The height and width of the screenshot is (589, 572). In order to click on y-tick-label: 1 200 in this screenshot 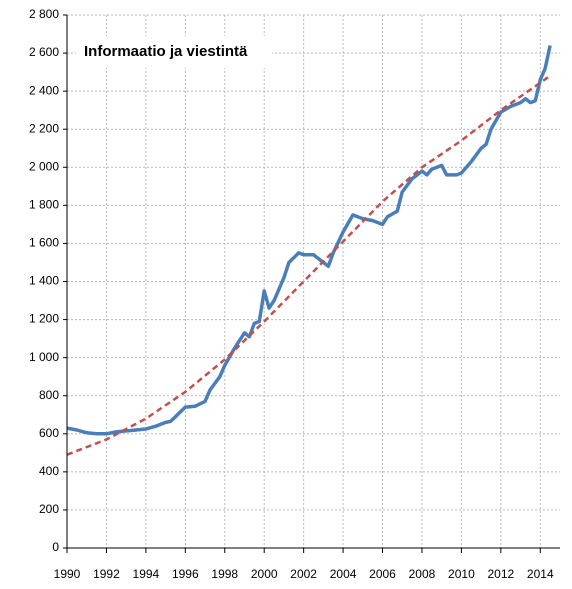, I will do `click(44, 319)`.